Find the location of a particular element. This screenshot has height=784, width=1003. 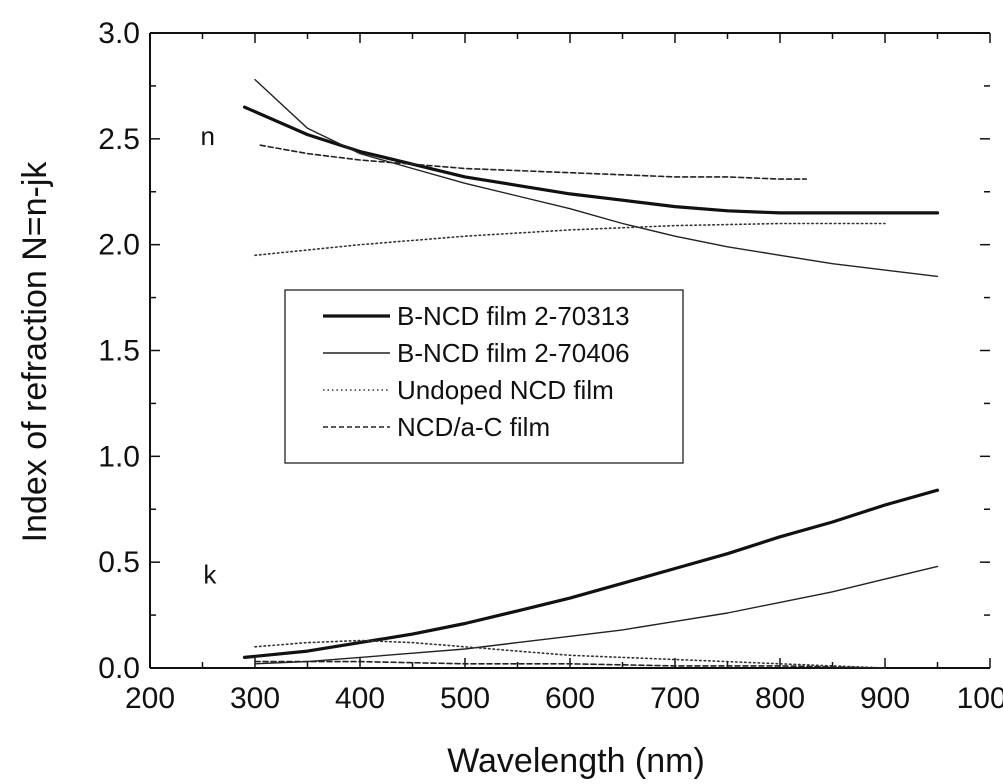

x-tick-label: 200 is located at coordinates (150, 698).